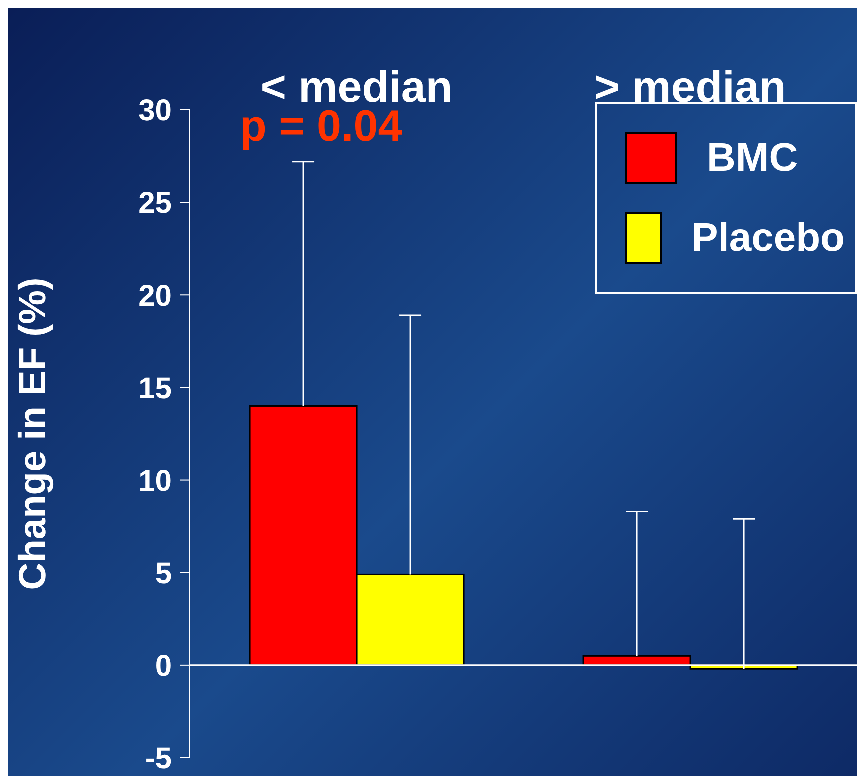  I want to click on y-tick-label: 10, so click(155, 481).